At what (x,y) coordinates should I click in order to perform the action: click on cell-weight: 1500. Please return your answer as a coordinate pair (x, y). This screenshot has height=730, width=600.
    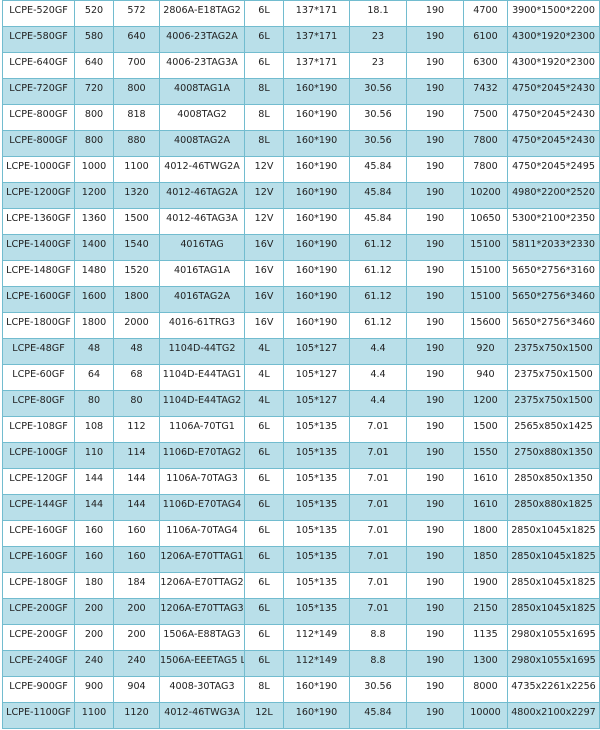
    Looking at the image, I should click on (485, 429).